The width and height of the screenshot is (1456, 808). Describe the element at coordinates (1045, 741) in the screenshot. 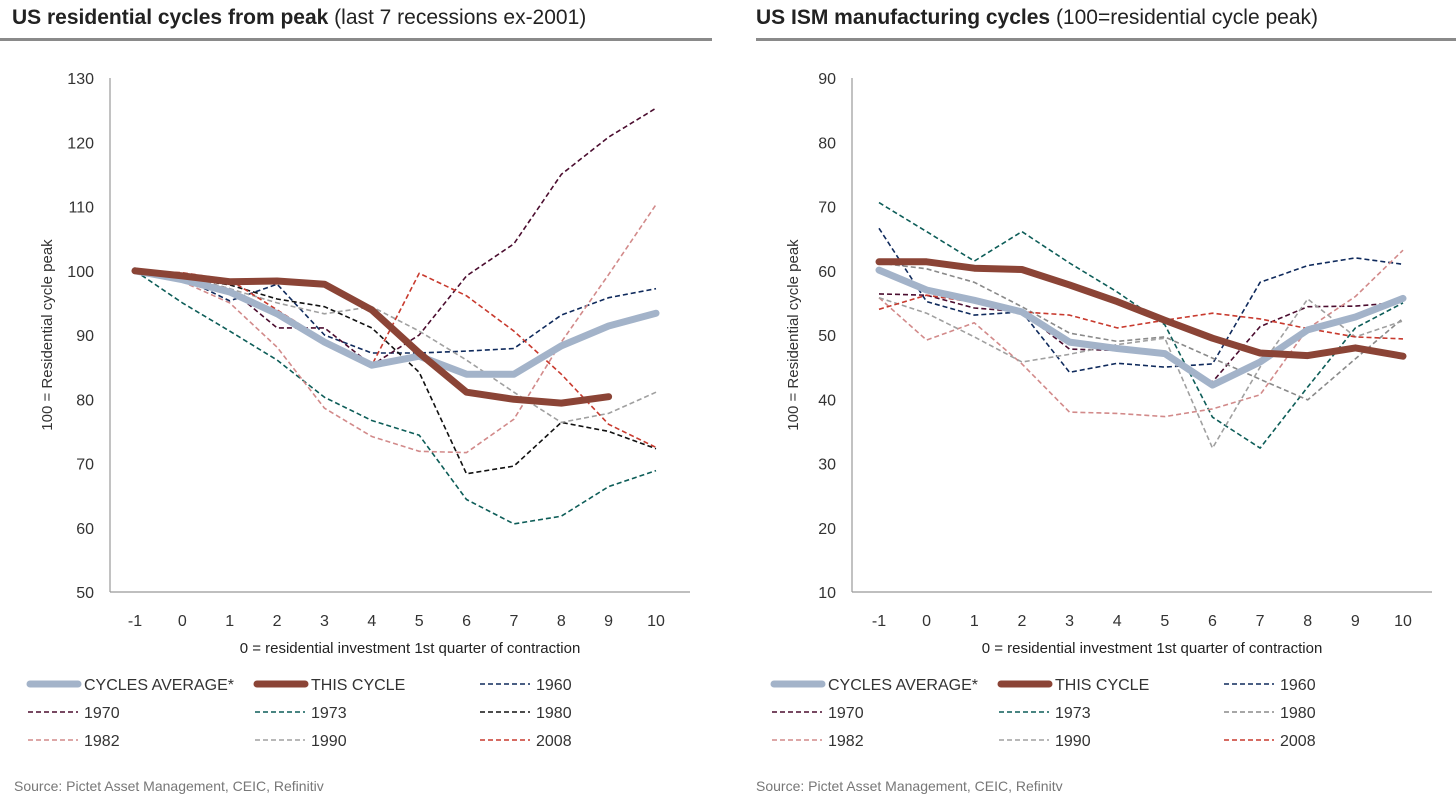

I see `legend-item: 1990` at that location.